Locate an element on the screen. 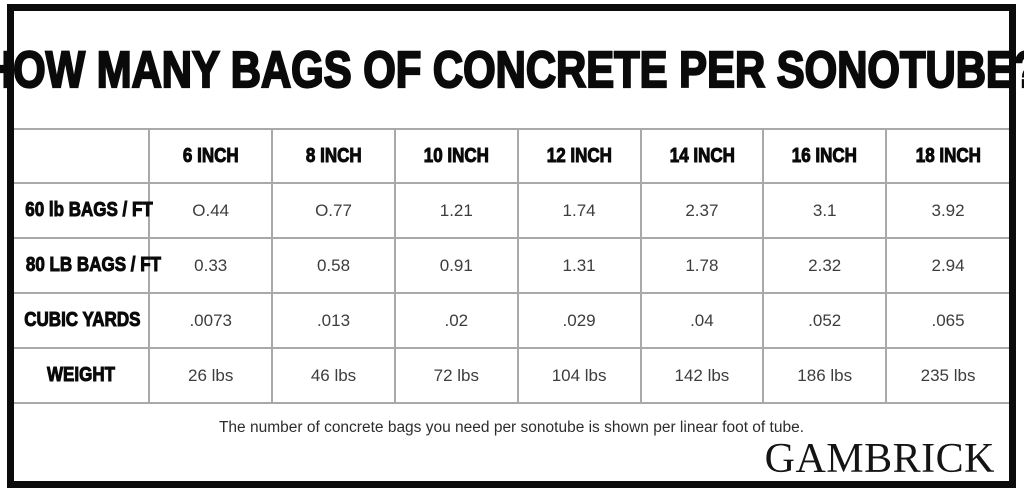  value-cell: 0.58 is located at coordinates (333, 265).